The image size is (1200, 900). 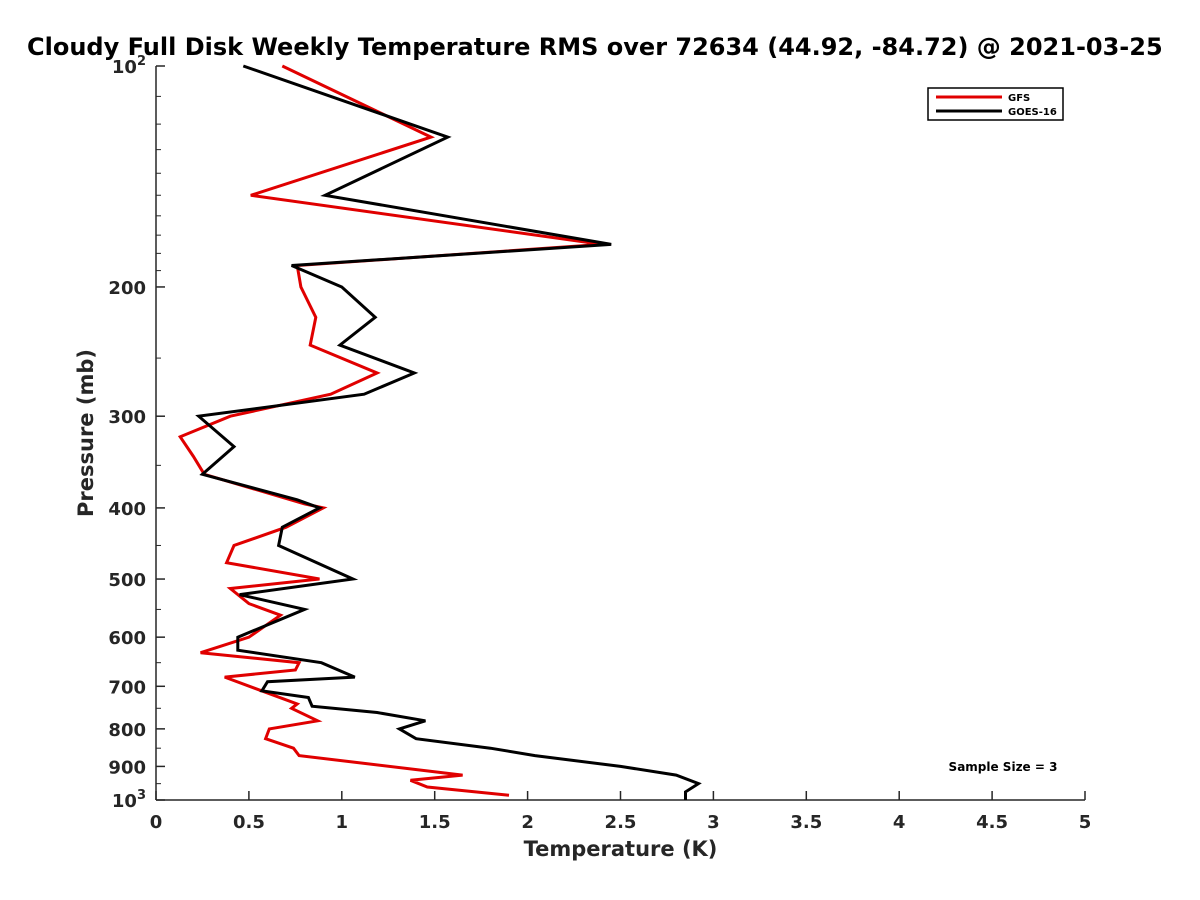 What do you see at coordinates (1003, 767) in the screenshot?
I see `sample-size-annotation: Sample Size = 3` at bounding box center [1003, 767].